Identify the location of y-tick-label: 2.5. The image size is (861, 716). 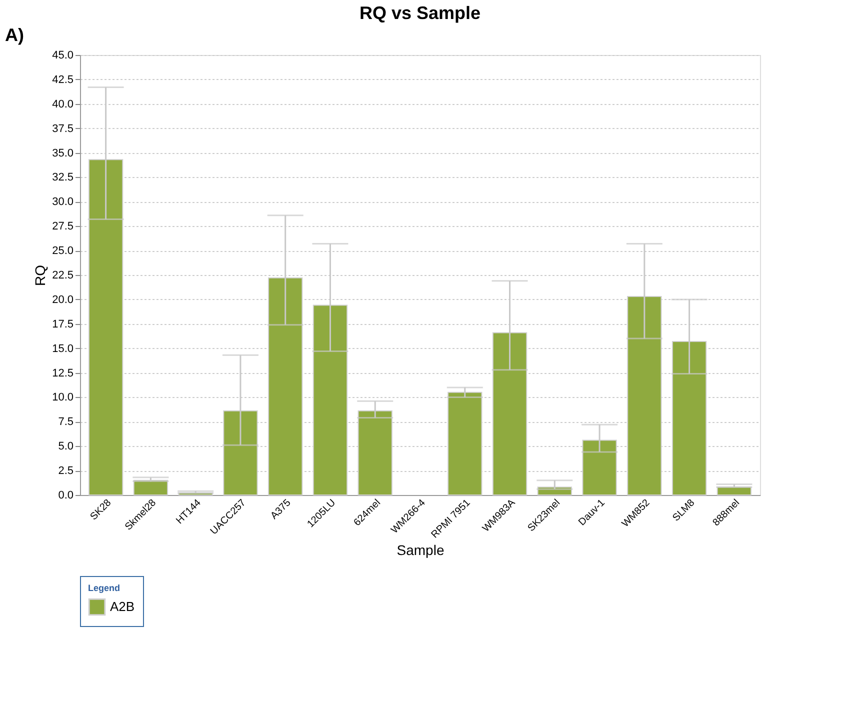
(66, 471).